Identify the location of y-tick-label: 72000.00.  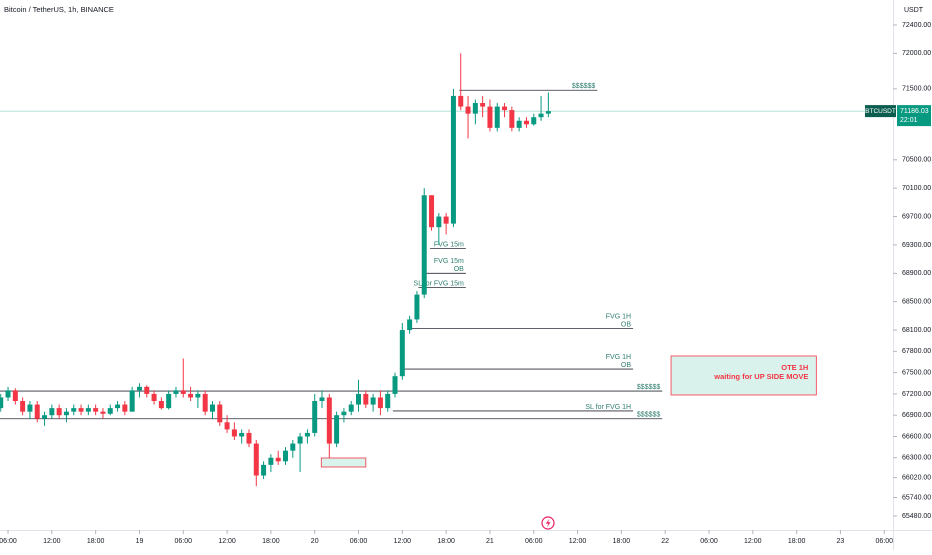
(916, 53).